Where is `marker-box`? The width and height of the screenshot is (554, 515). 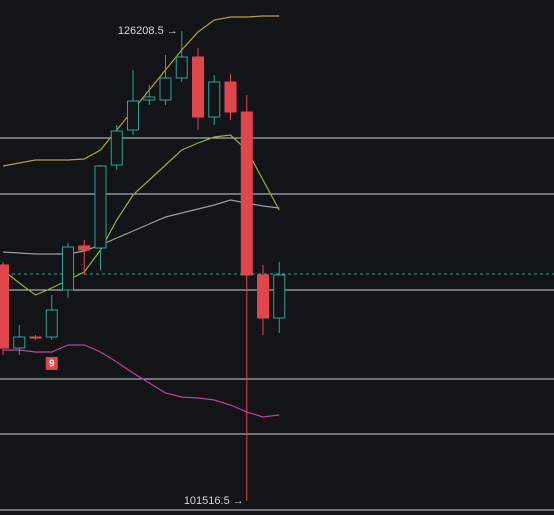 marker-box is located at coordinates (51, 364).